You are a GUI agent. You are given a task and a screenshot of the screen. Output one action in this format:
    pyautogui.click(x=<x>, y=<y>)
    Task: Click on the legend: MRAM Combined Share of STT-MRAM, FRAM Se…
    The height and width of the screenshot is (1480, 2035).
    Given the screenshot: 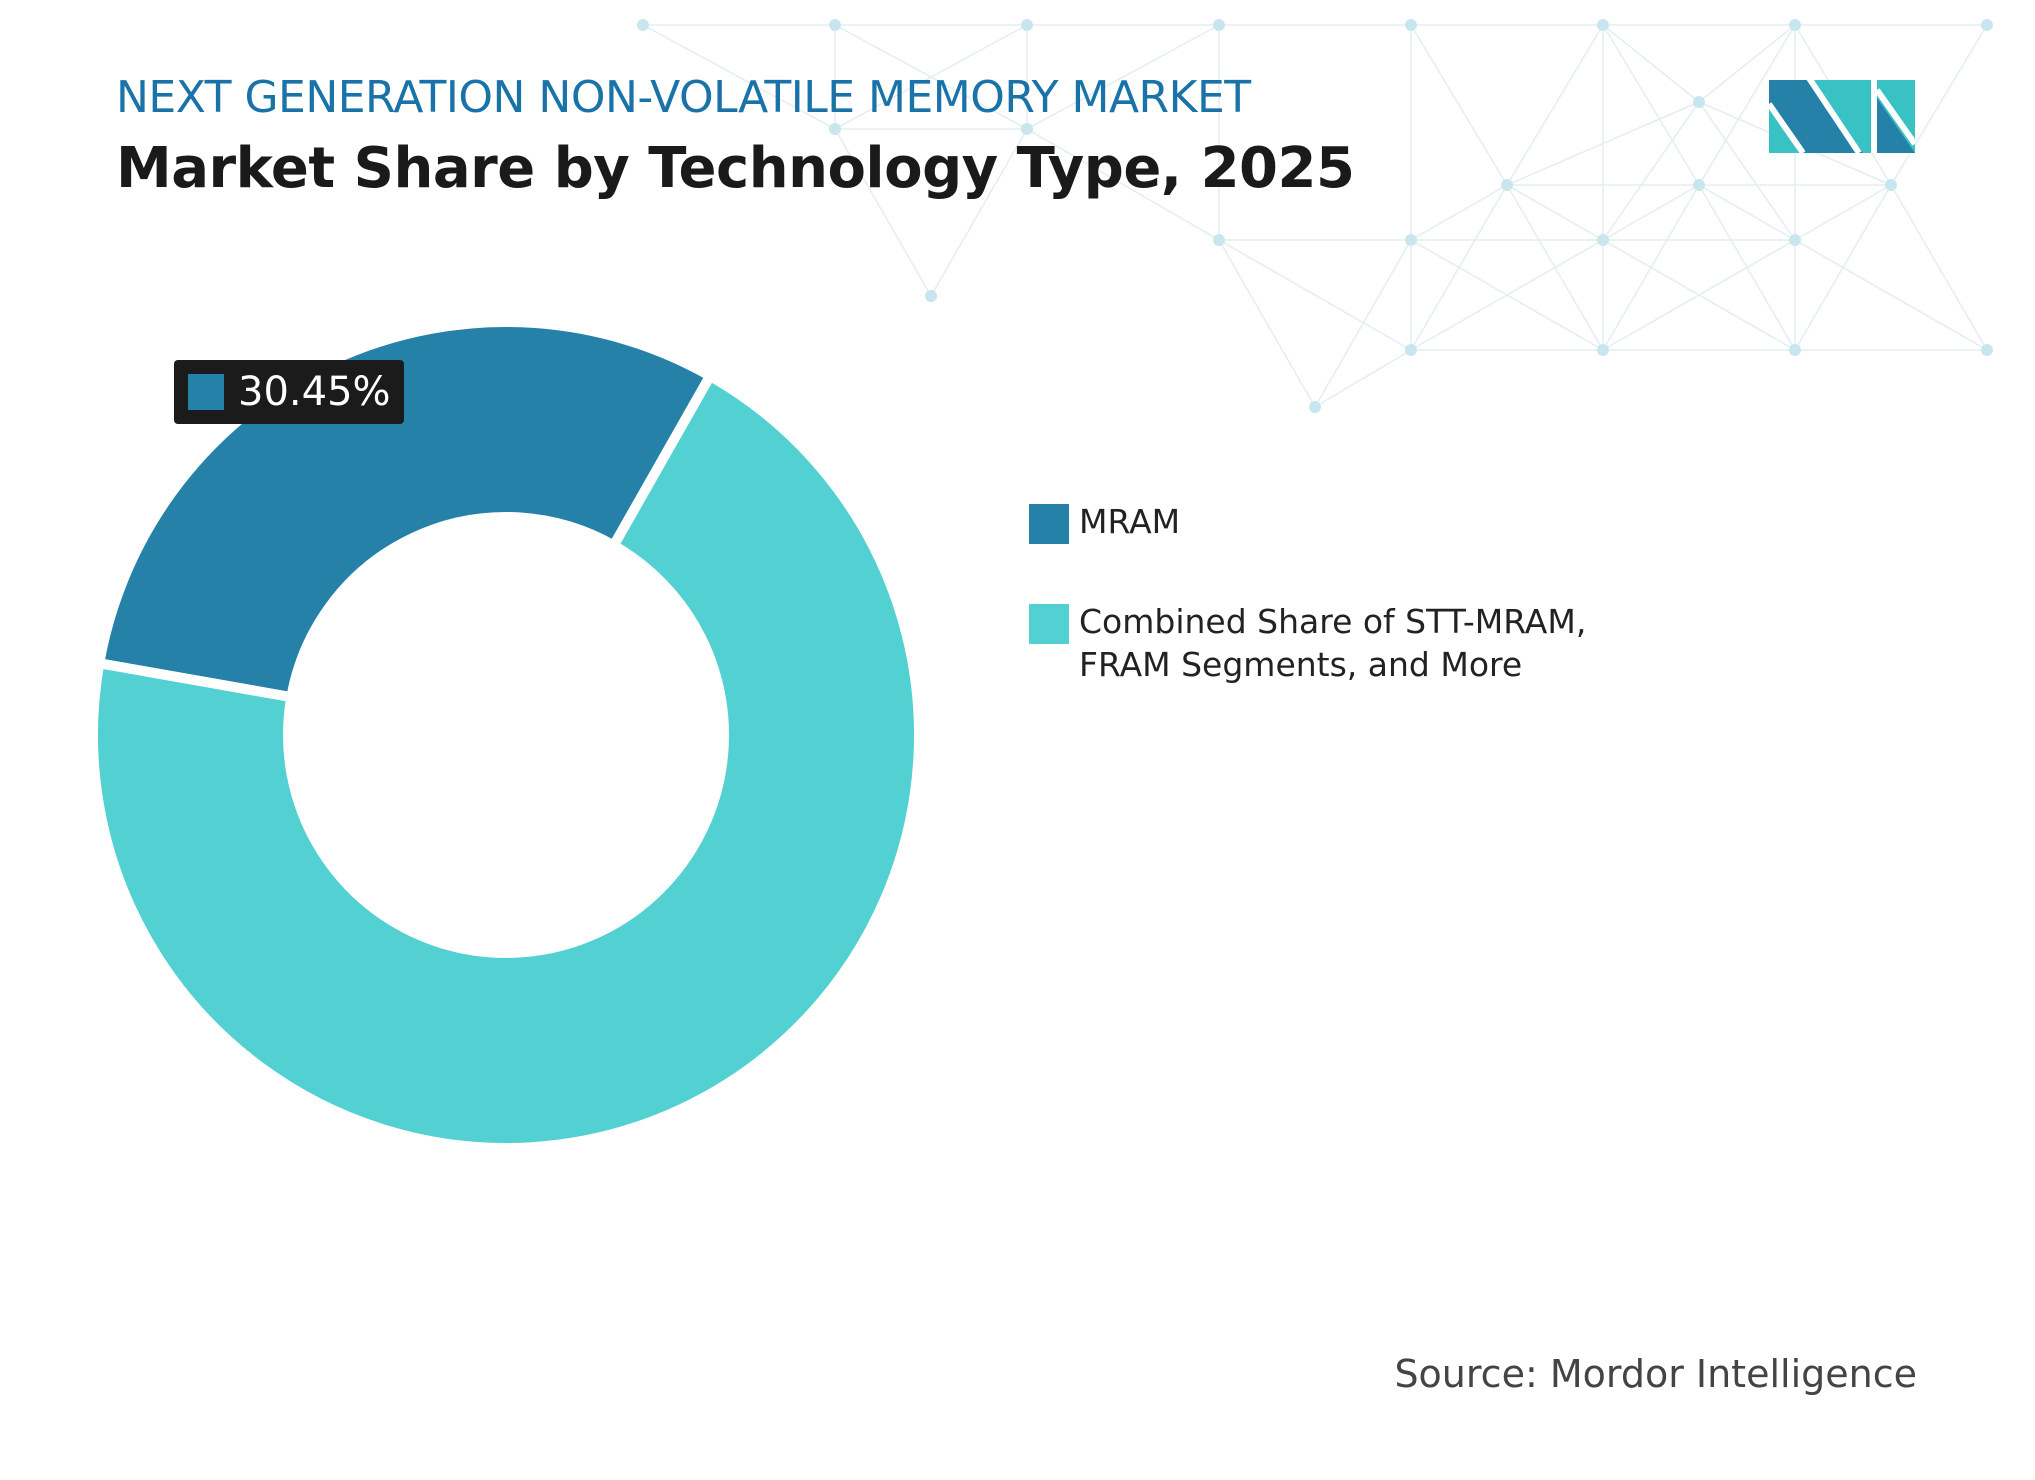 What is the action you would take?
    pyautogui.click(x=1334, y=621)
    